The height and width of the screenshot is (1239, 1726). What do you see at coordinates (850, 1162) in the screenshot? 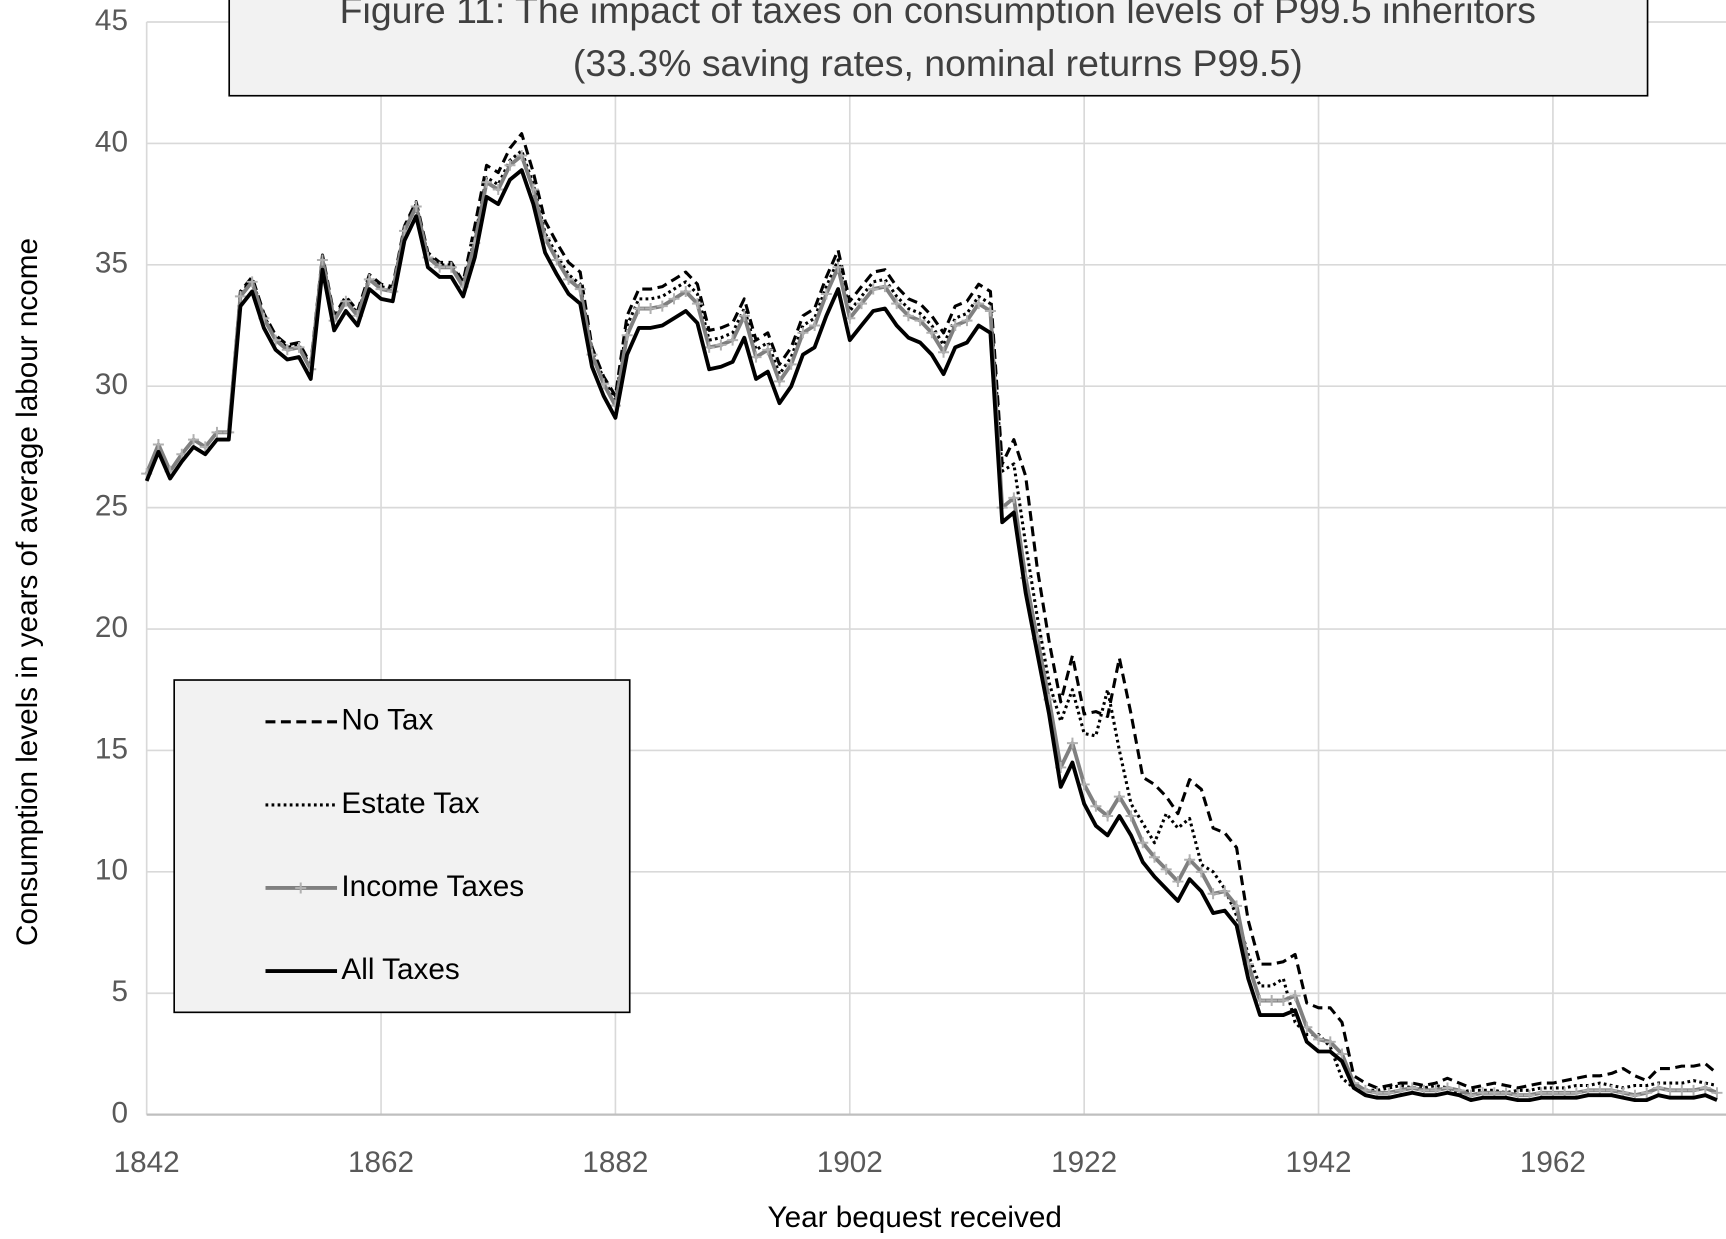
I see `x-tick-label: 1902` at bounding box center [850, 1162].